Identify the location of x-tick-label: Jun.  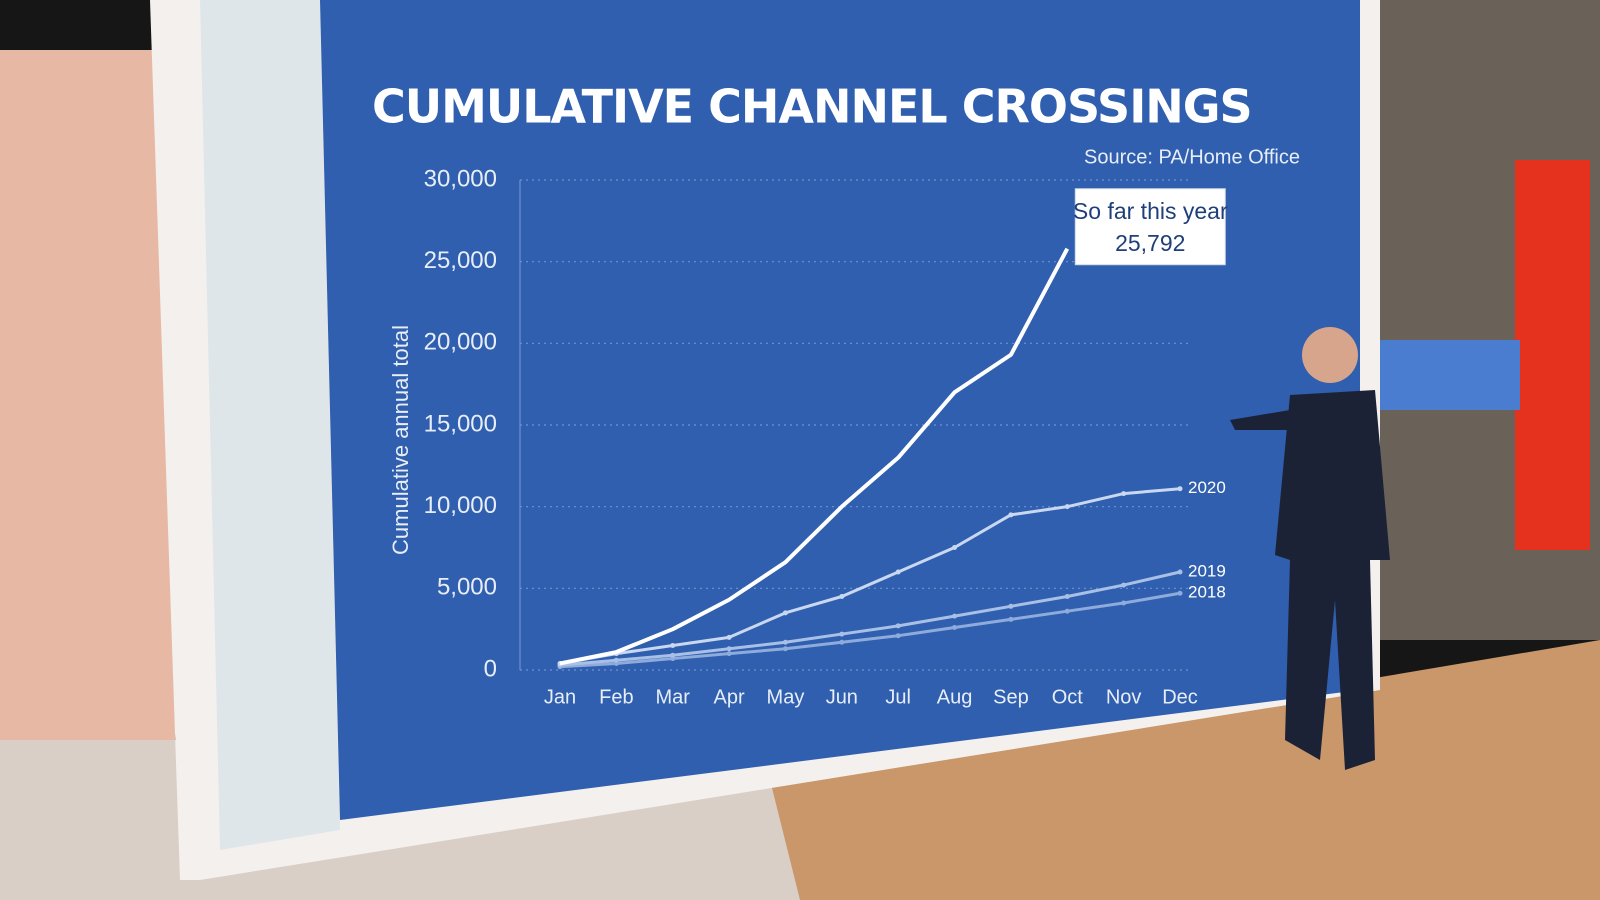
(842, 697).